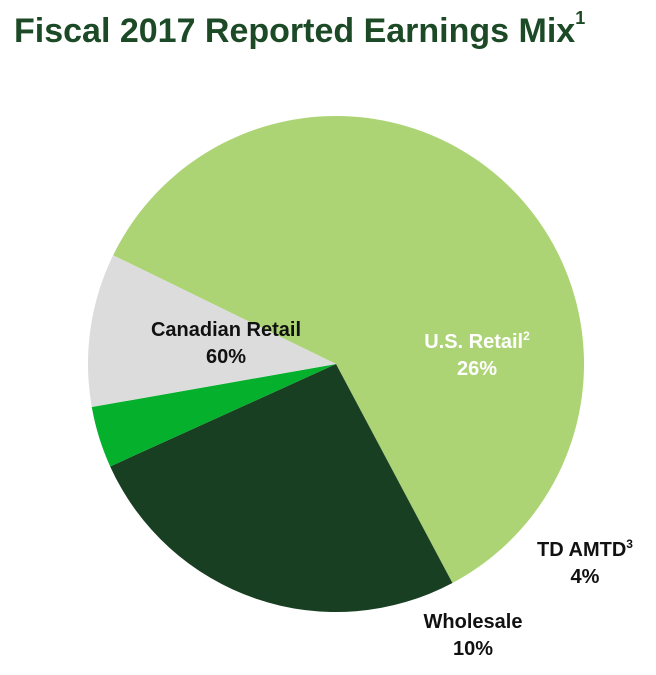  What do you see at coordinates (214, 415) in the screenshot?
I see `pie-slice-td-amtd` at bounding box center [214, 415].